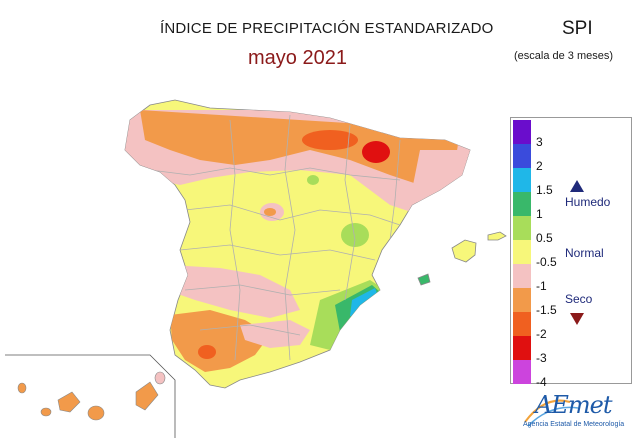 The height and width of the screenshot is (438, 640). Describe the element at coordinates (207, 352) in the screenshot. I see `south-red-spot` at that location.